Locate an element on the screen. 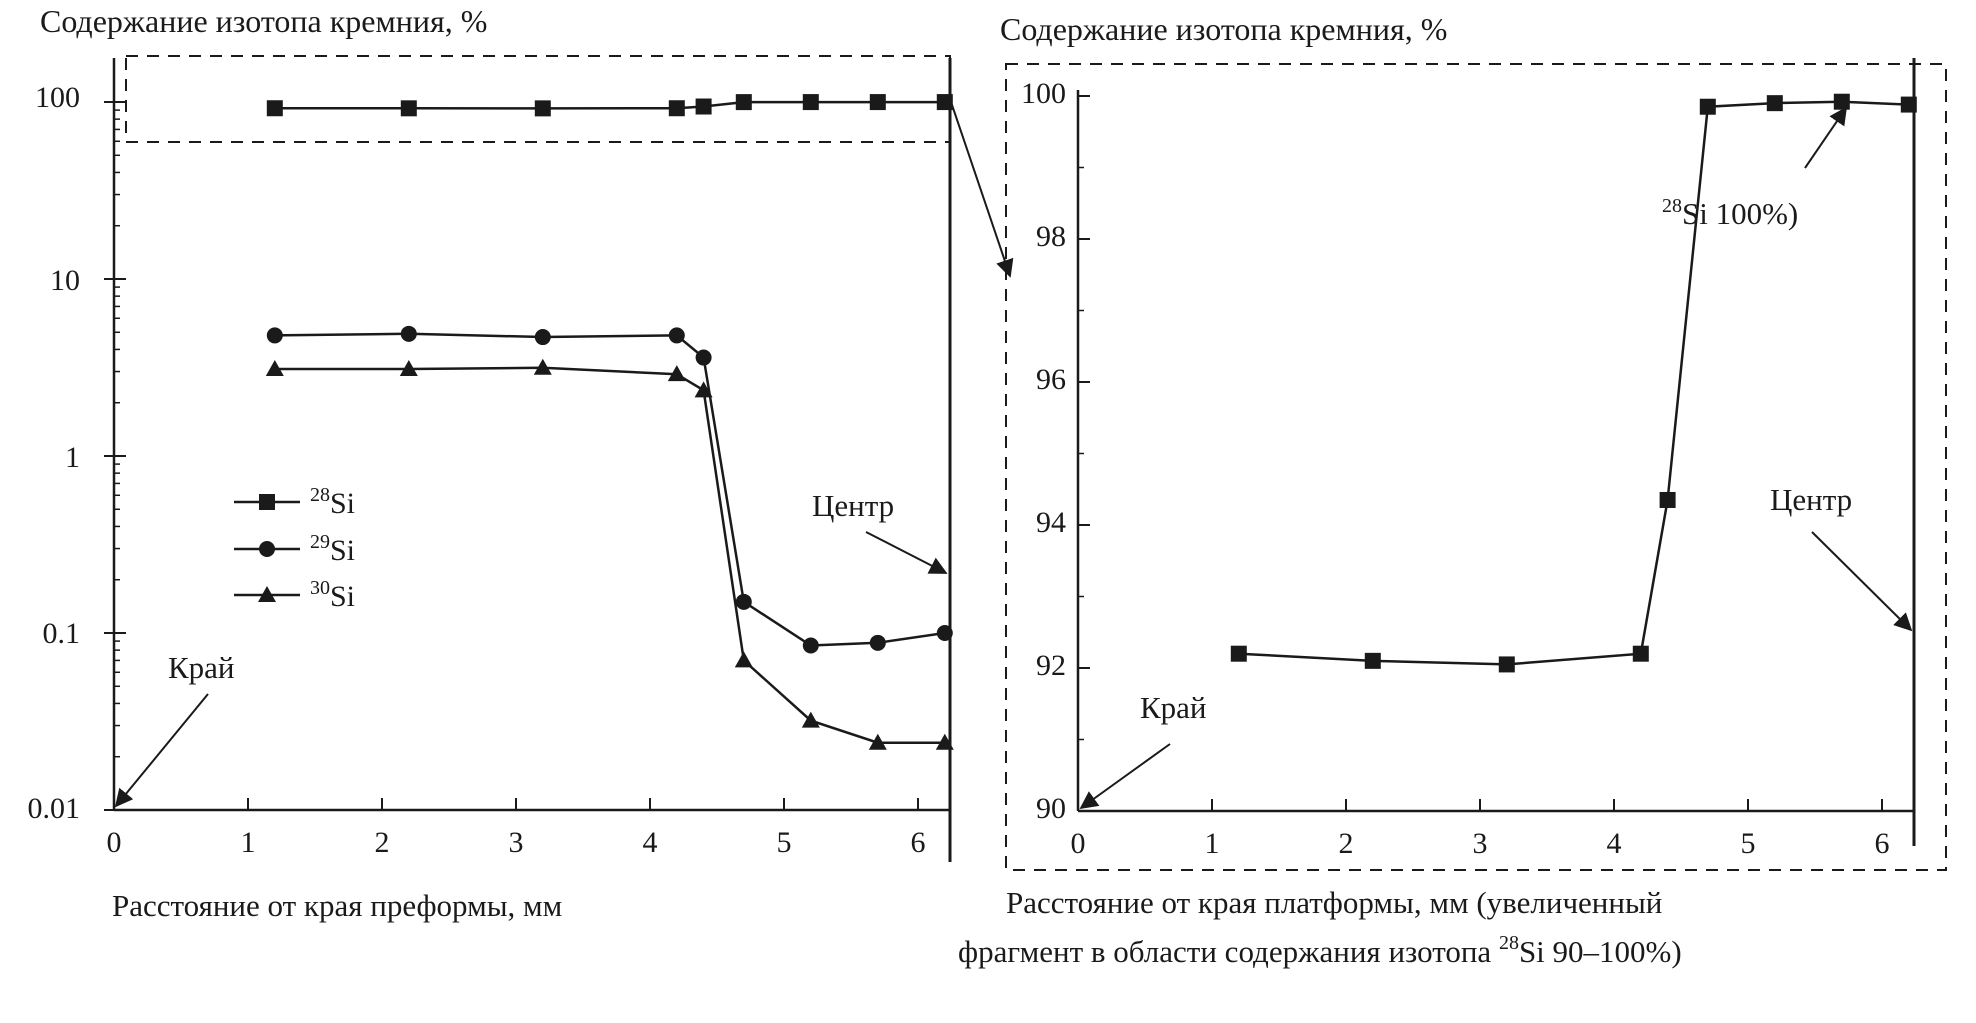 This screenshot has width=1976, height=1023. right-28si-annotation: 28Si 100%) is located at coordinates (1730, 213).